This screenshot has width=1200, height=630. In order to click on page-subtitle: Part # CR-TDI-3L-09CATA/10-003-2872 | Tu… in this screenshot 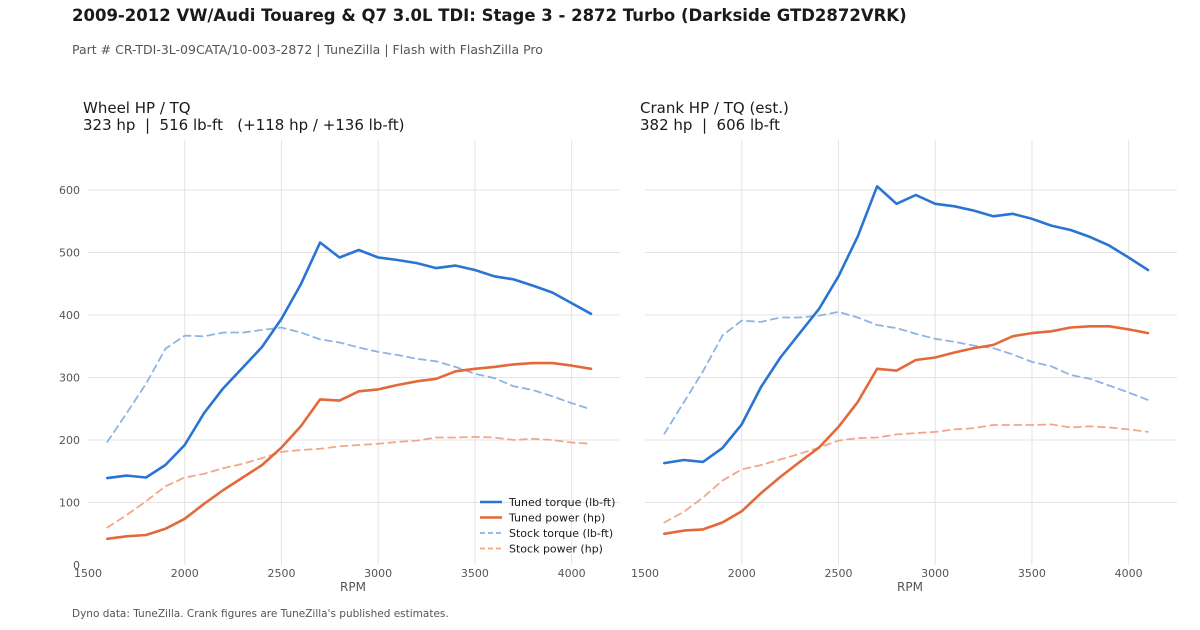, I will do `click(307, 49)`.